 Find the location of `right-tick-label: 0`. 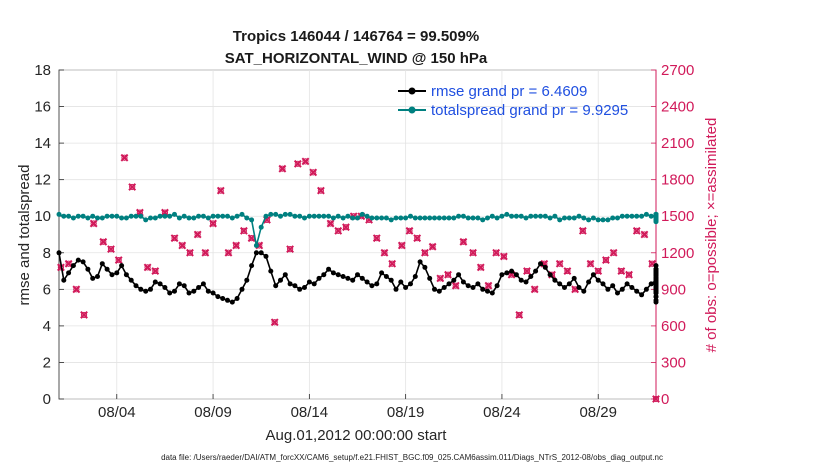

right-tick-label: 0 is located at coordinates (665, 399).